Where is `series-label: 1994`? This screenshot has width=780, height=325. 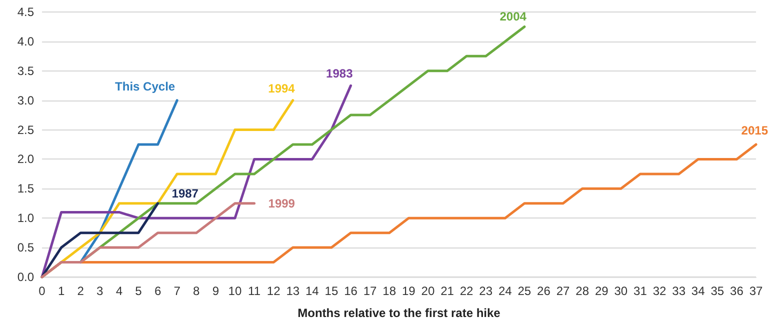
series-label: 1994 is located at coordinates (282, 88).